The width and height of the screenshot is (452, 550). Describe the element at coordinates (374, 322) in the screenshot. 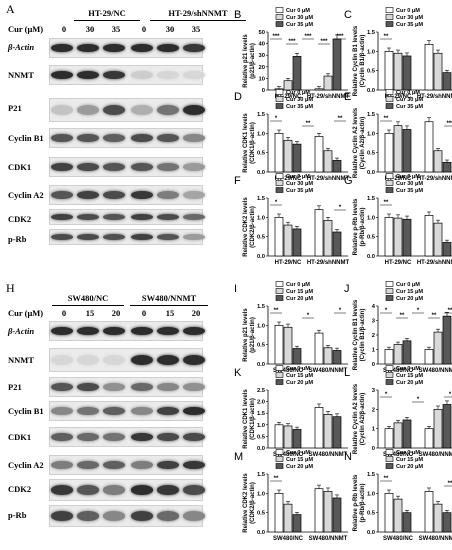

I see `y-tick-label: 3` at that location.